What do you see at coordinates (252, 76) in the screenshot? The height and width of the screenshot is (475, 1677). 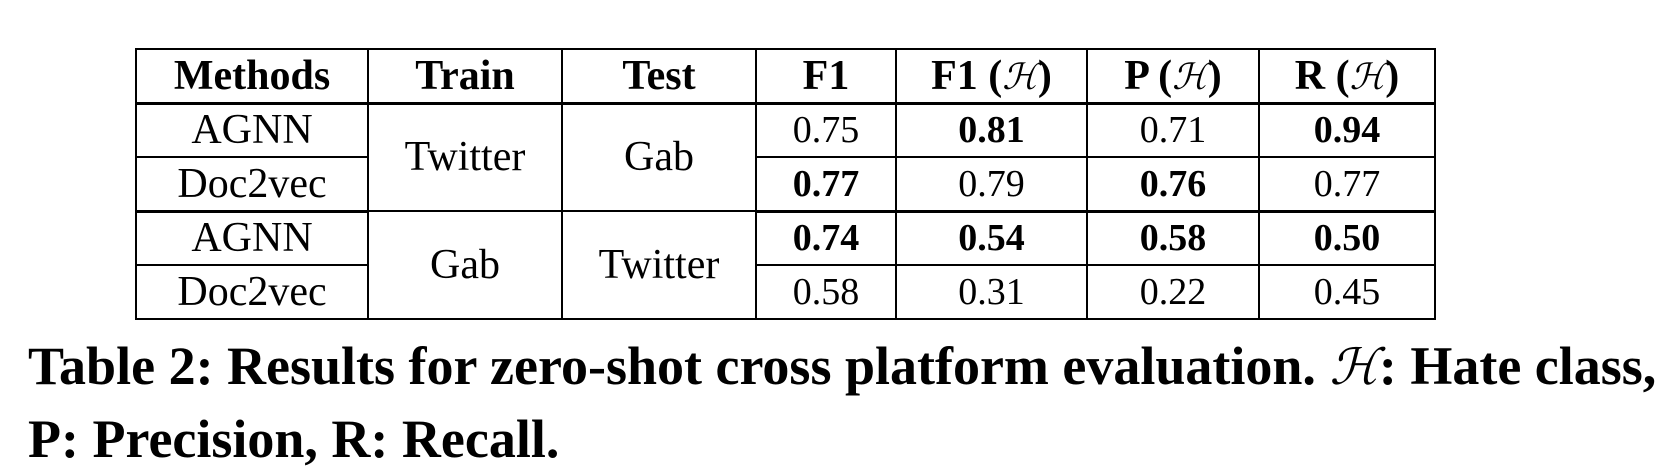 I see `header-methods: Methods` at bounding box center [252, 76].